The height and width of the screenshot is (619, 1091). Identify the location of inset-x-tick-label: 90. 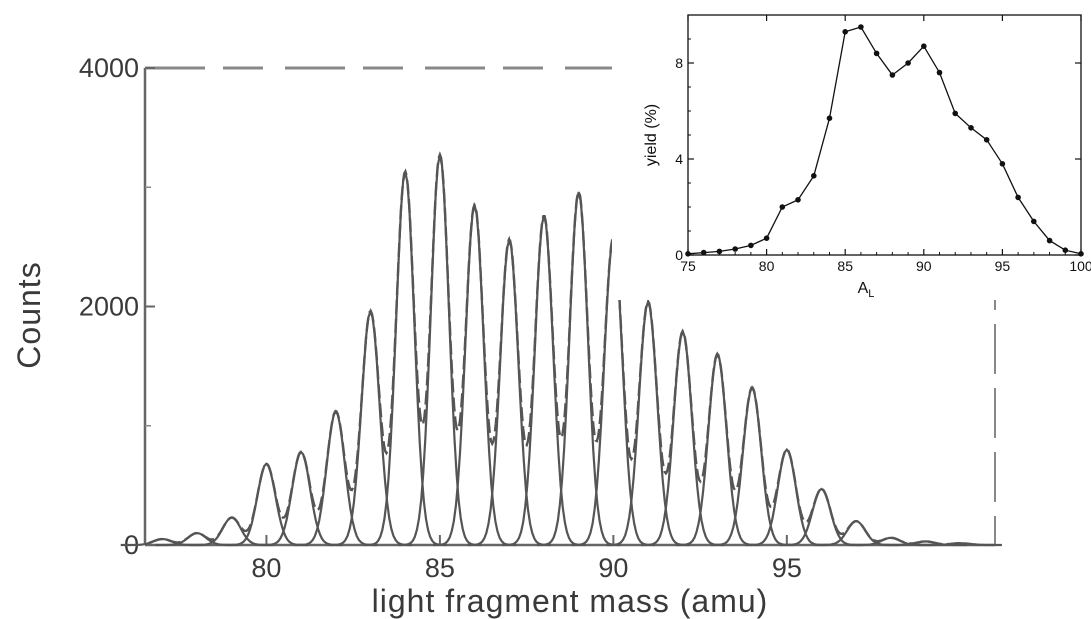
(924, 266).